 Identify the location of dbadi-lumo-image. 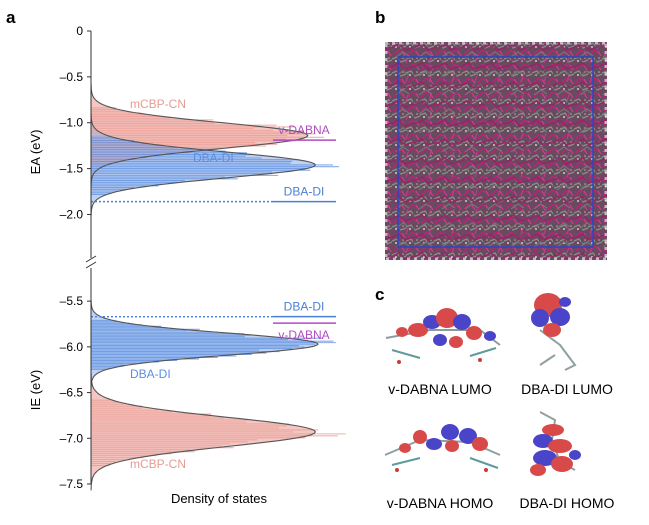
(554, 332).